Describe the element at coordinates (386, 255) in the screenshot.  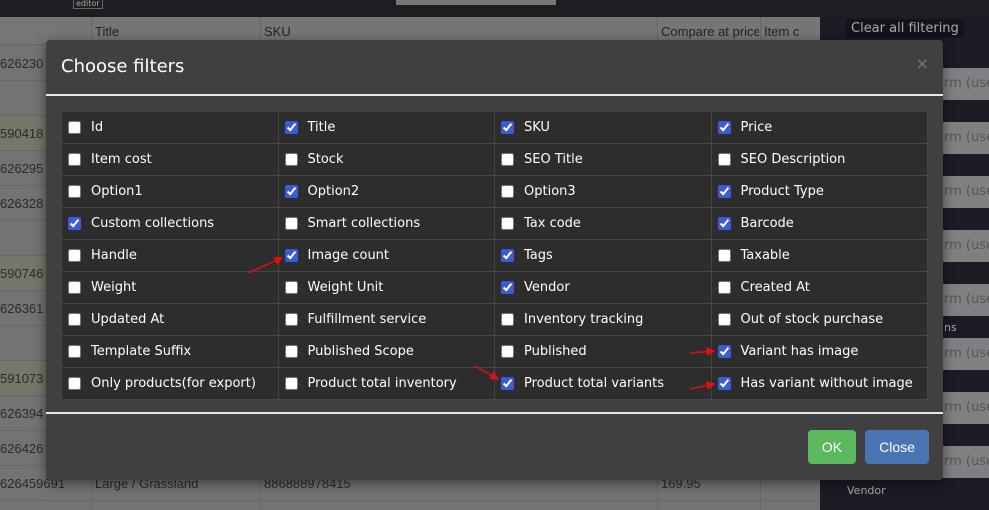
I see `filter-option: Image count` at that location.